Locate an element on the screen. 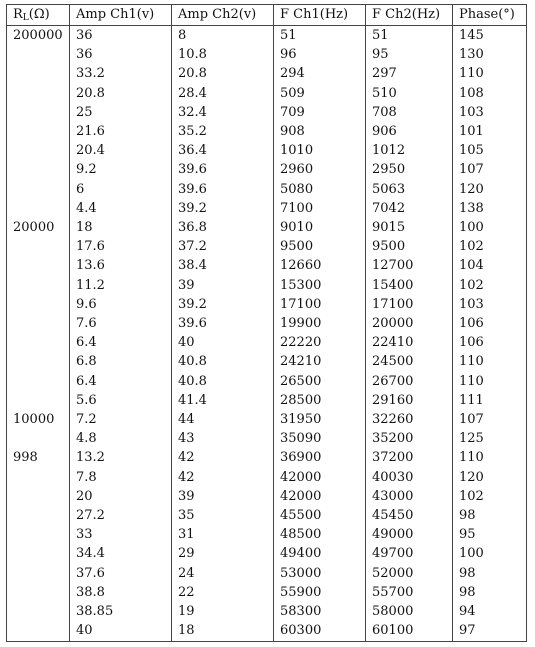  cell-amp-ch2: 39.6 is located at coordinates (222, 324).